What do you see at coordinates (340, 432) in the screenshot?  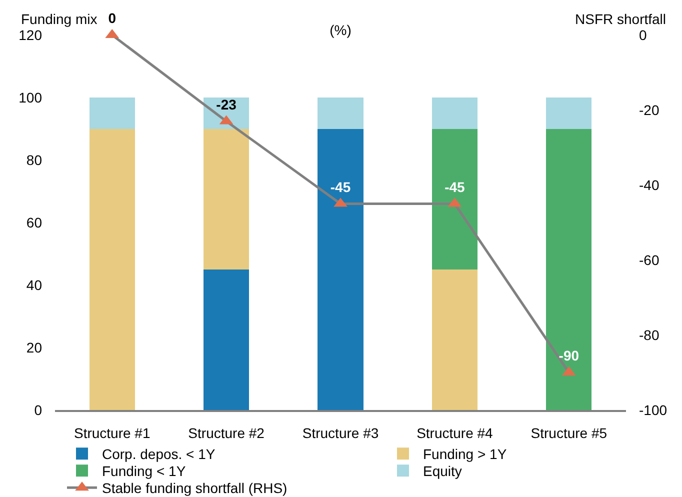 I see `x-tick-label: Structure #3` at bounding box center [340, 432].